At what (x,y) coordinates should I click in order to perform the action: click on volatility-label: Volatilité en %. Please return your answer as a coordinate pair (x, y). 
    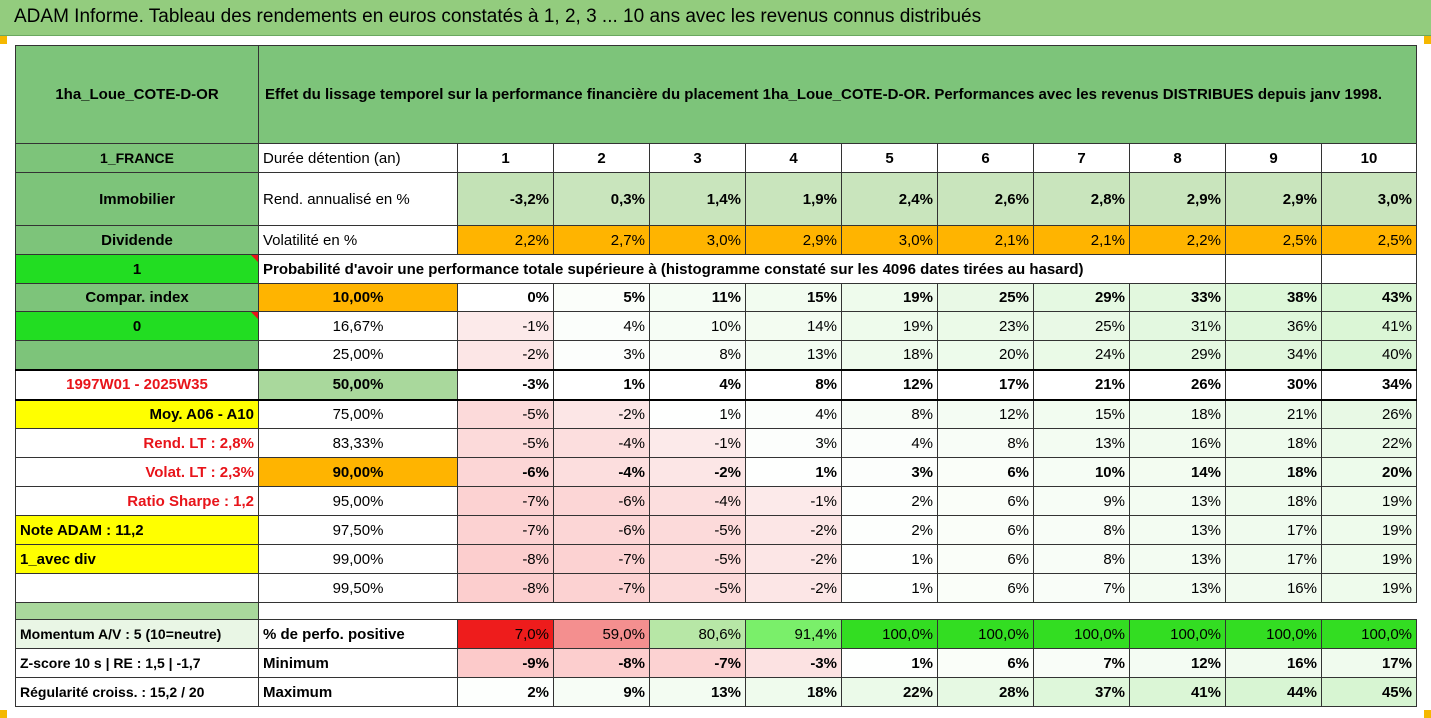
    Looking at the image, I should click on (358, 240).